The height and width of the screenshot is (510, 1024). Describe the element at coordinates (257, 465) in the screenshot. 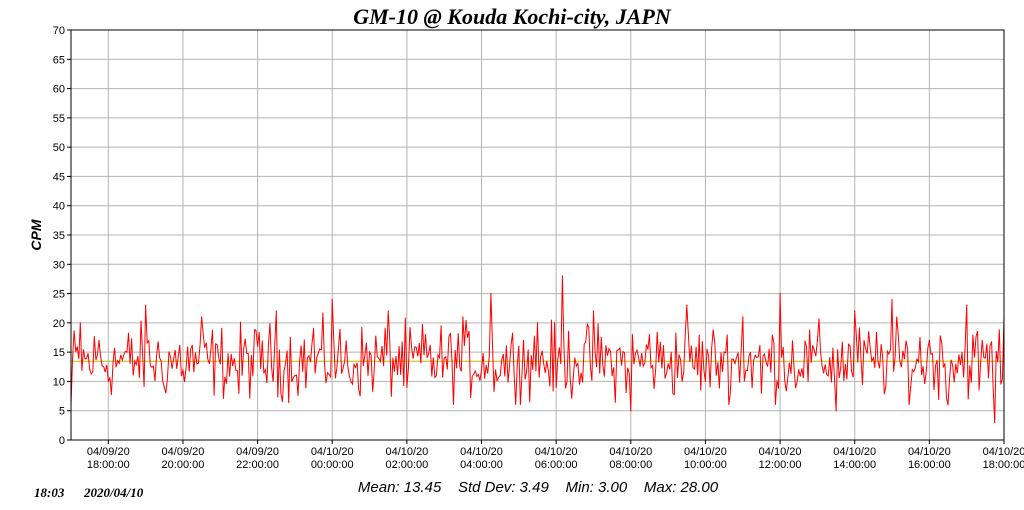

I see `x-tick-time: 22:00:00` at that location.